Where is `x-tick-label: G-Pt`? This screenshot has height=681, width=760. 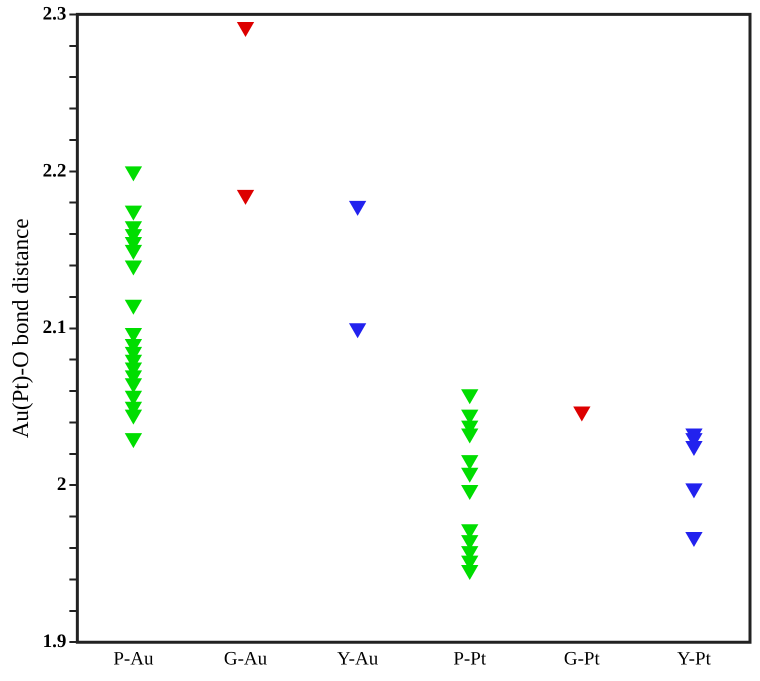
x-tick-label: G-Pt is located at coordinates (582, 659).